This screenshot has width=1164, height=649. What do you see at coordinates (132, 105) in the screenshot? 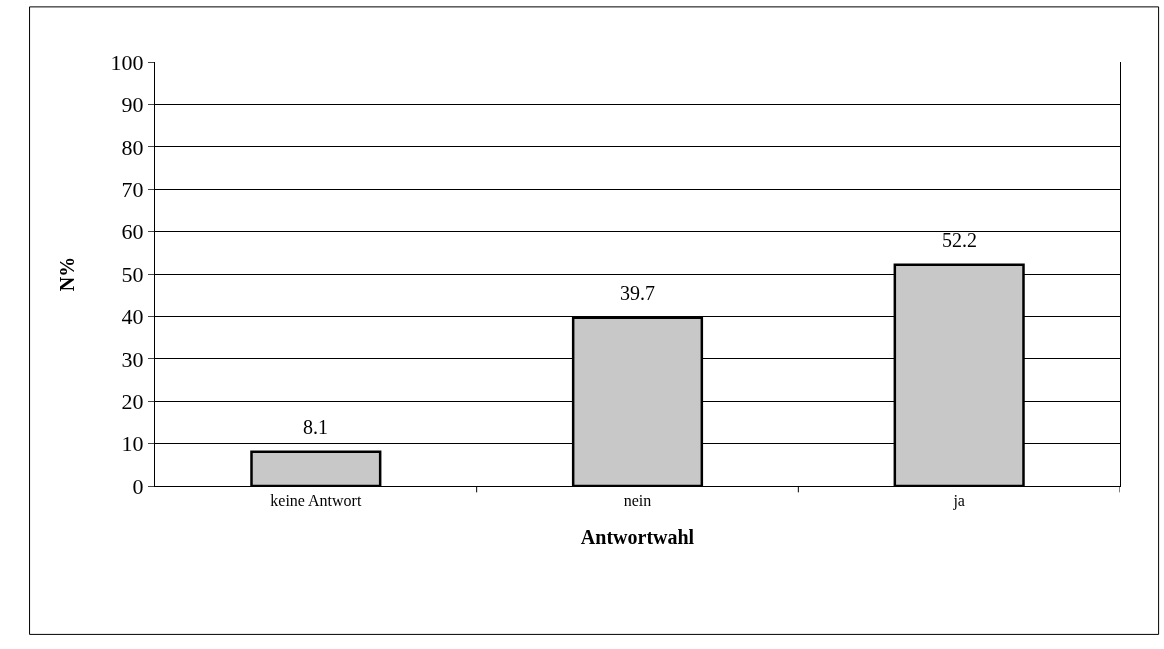
I see `y-tick-label: 90` at bounding box center [132, 105].